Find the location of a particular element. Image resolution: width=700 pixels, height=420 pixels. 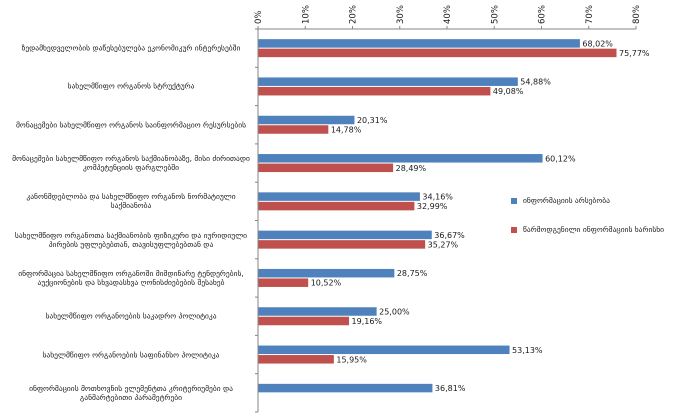

legend-label: ინფორმაციის არსებობა is located at coordinates (566, 200).